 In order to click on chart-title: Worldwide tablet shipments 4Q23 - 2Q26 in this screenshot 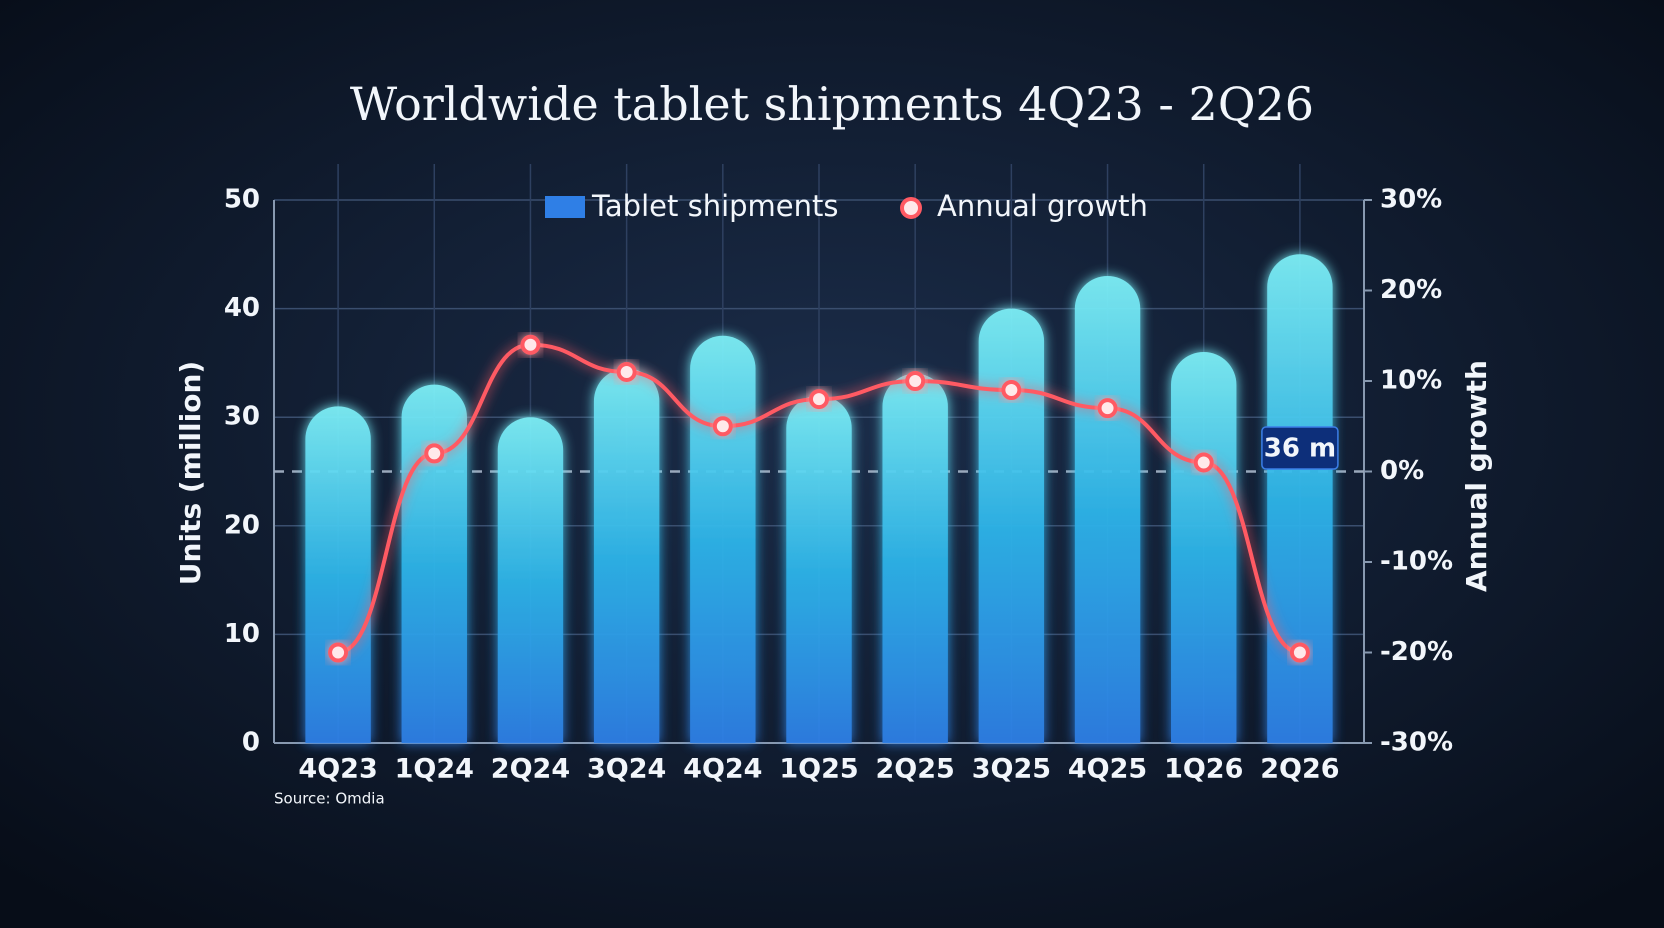, I will do `click(832, 104)`.